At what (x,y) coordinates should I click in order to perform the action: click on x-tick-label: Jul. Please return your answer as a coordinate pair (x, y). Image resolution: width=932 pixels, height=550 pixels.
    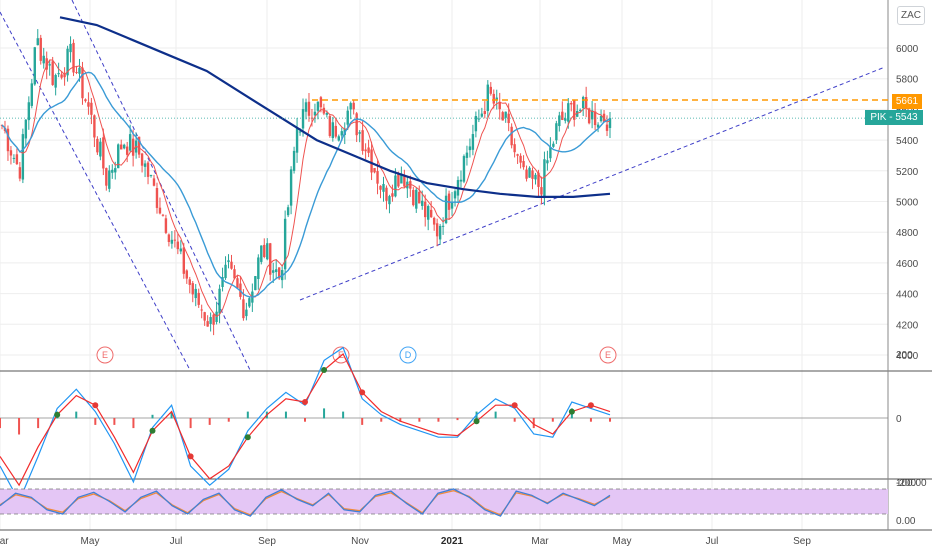
    Looking at the image, I should click on (176, 541).